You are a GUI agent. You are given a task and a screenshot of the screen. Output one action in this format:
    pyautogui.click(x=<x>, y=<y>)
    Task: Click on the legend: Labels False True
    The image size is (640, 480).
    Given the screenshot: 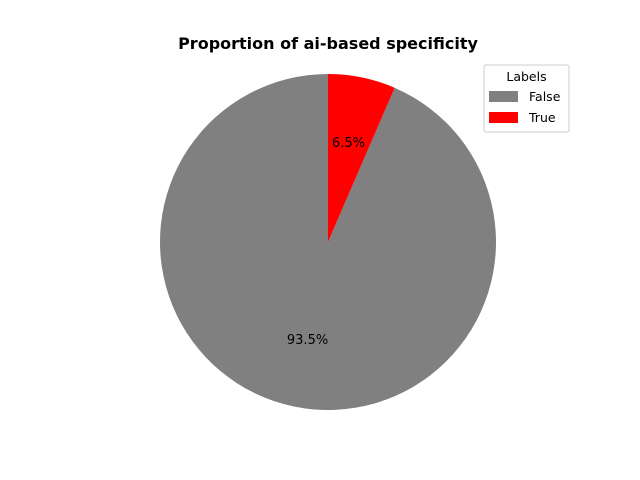 What is the action you would take?
    pyautogui.click(x=526, y=98)
    